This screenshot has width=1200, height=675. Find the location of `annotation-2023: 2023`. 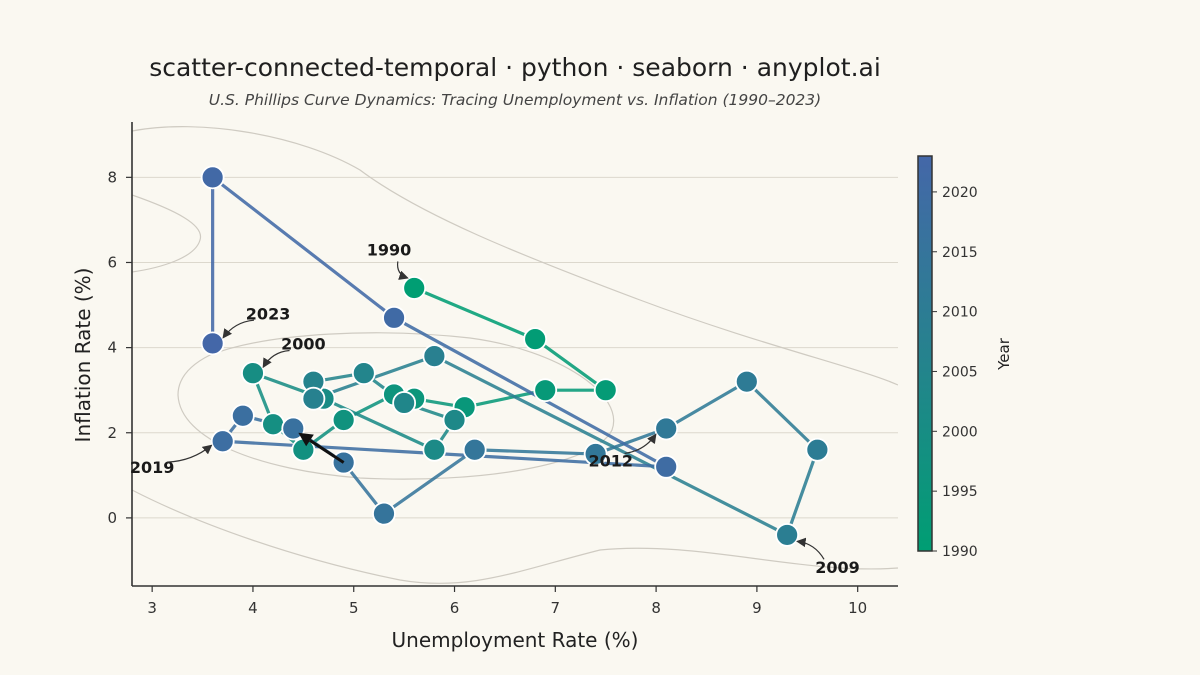

annotation-2023: 2023 is located at coordinates (268, 314).